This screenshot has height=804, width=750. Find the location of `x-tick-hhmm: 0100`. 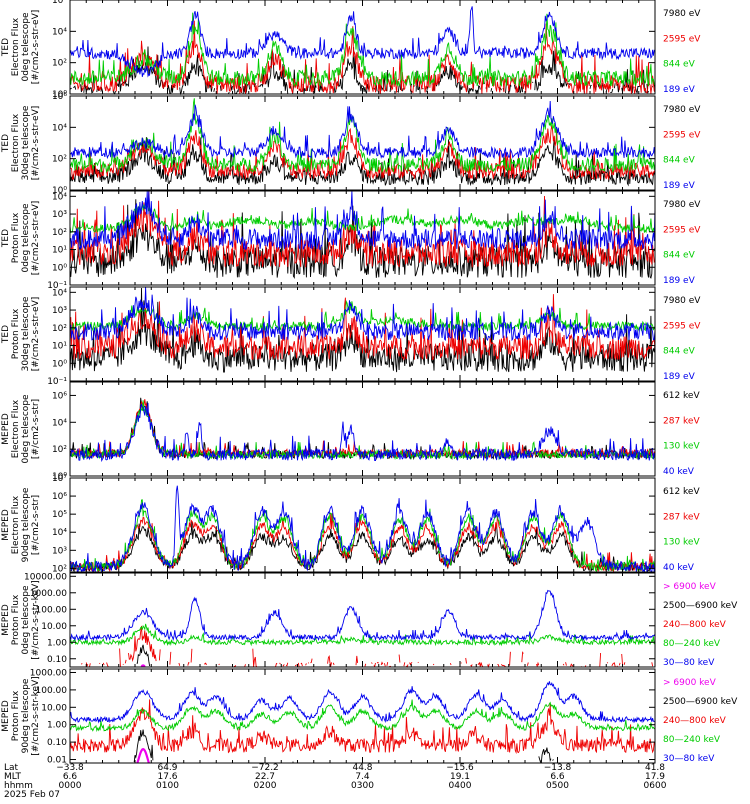

x-tick-hhmm: 0100 is located at coordinates (167, 786).